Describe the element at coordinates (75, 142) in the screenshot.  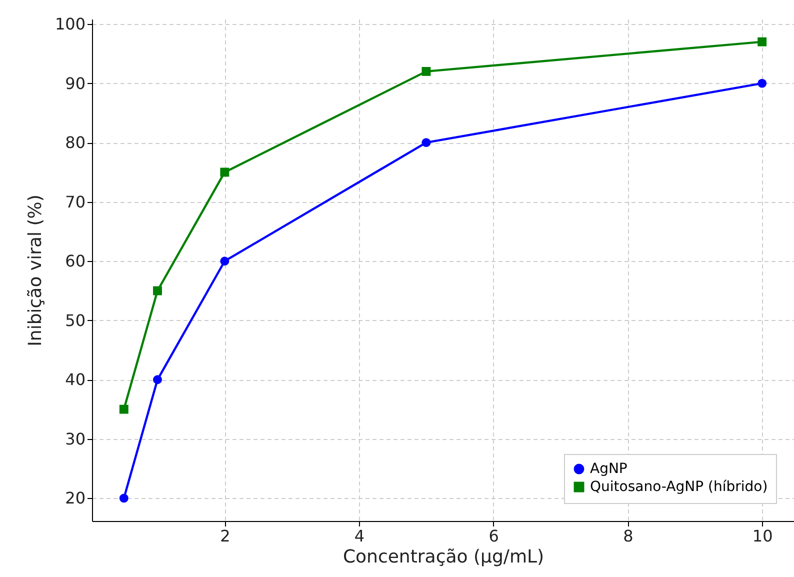
I see `y-tick-label: 80` at that location.